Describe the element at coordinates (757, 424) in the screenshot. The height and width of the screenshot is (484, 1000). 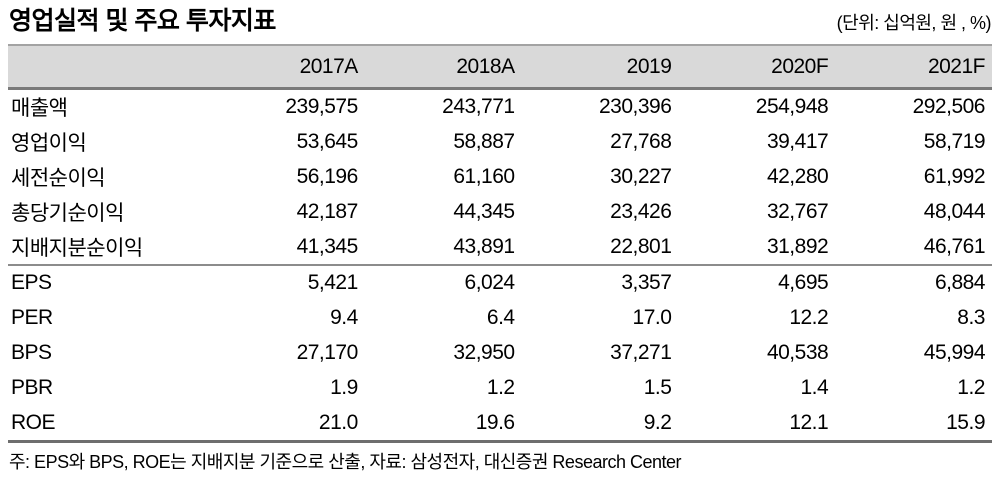
I see `table-cell: 12.1` at that location.